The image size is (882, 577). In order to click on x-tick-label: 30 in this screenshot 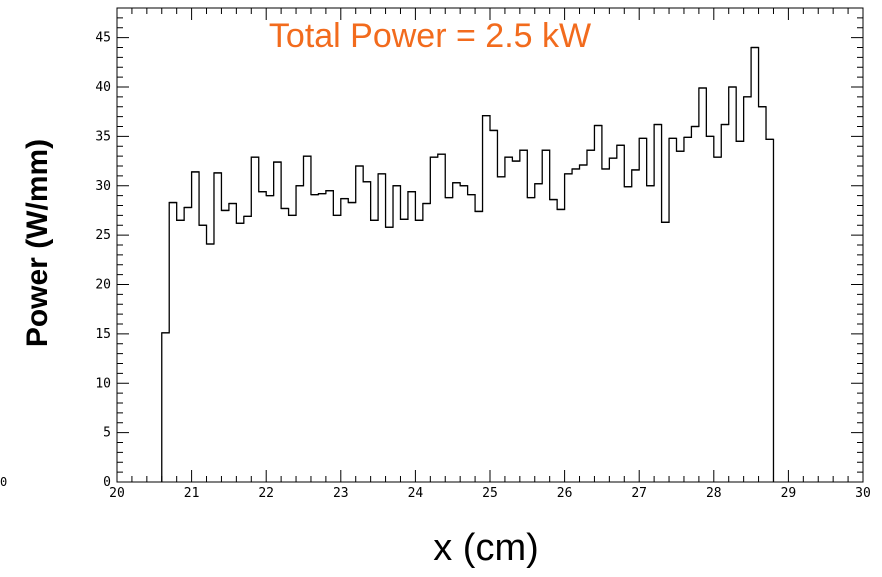, I will do `click(863, 493)`.